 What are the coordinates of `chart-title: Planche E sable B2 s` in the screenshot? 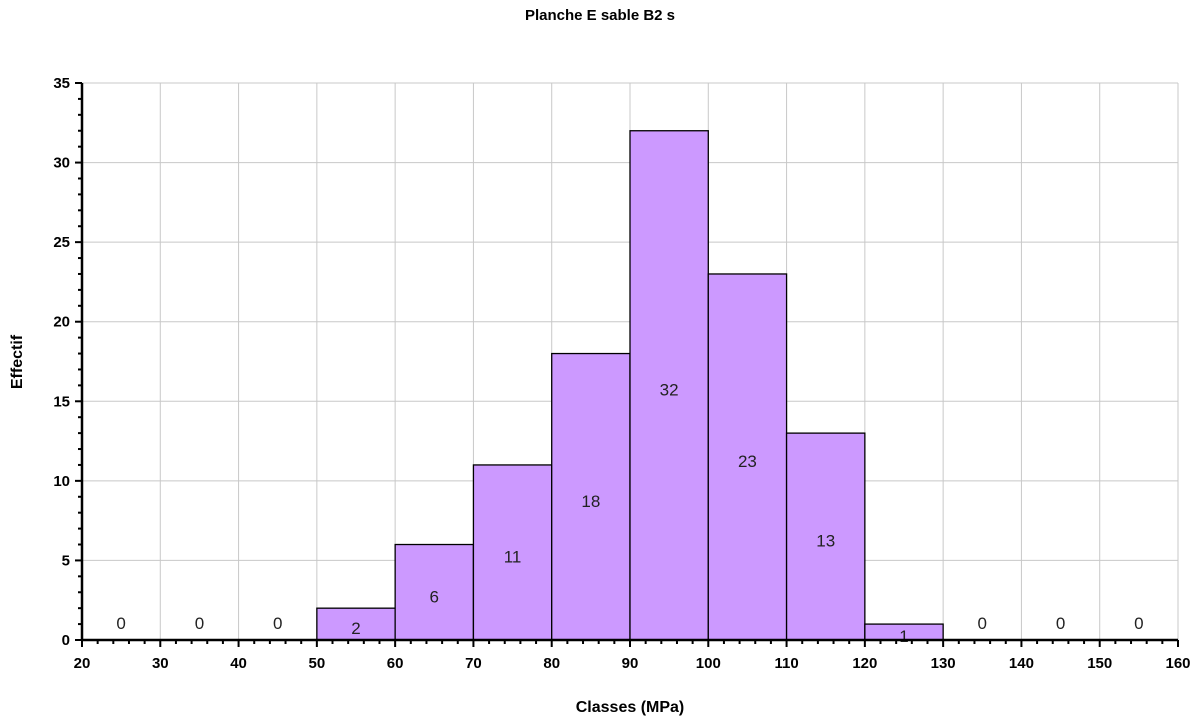 It's located at (600, 15).